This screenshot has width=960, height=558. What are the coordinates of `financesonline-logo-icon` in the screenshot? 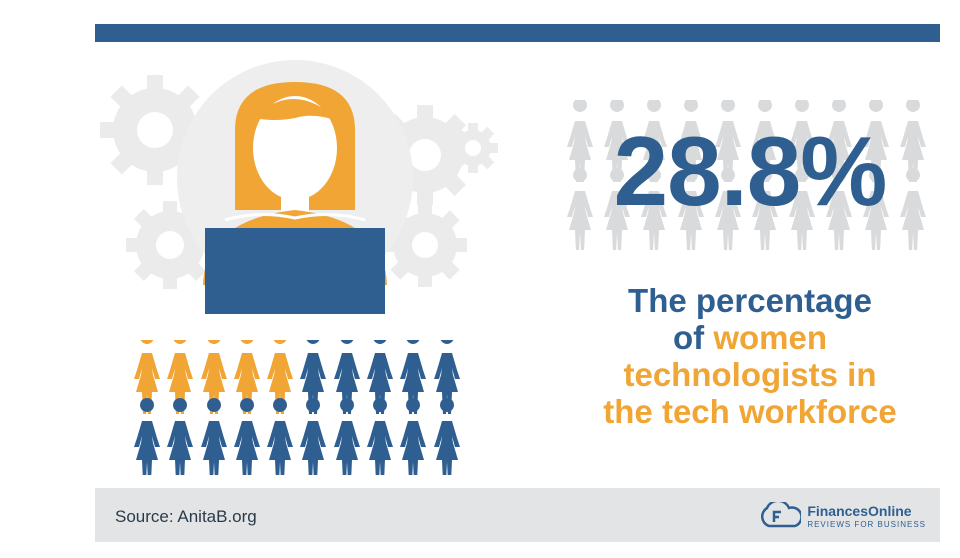 It's located at (781, 515).